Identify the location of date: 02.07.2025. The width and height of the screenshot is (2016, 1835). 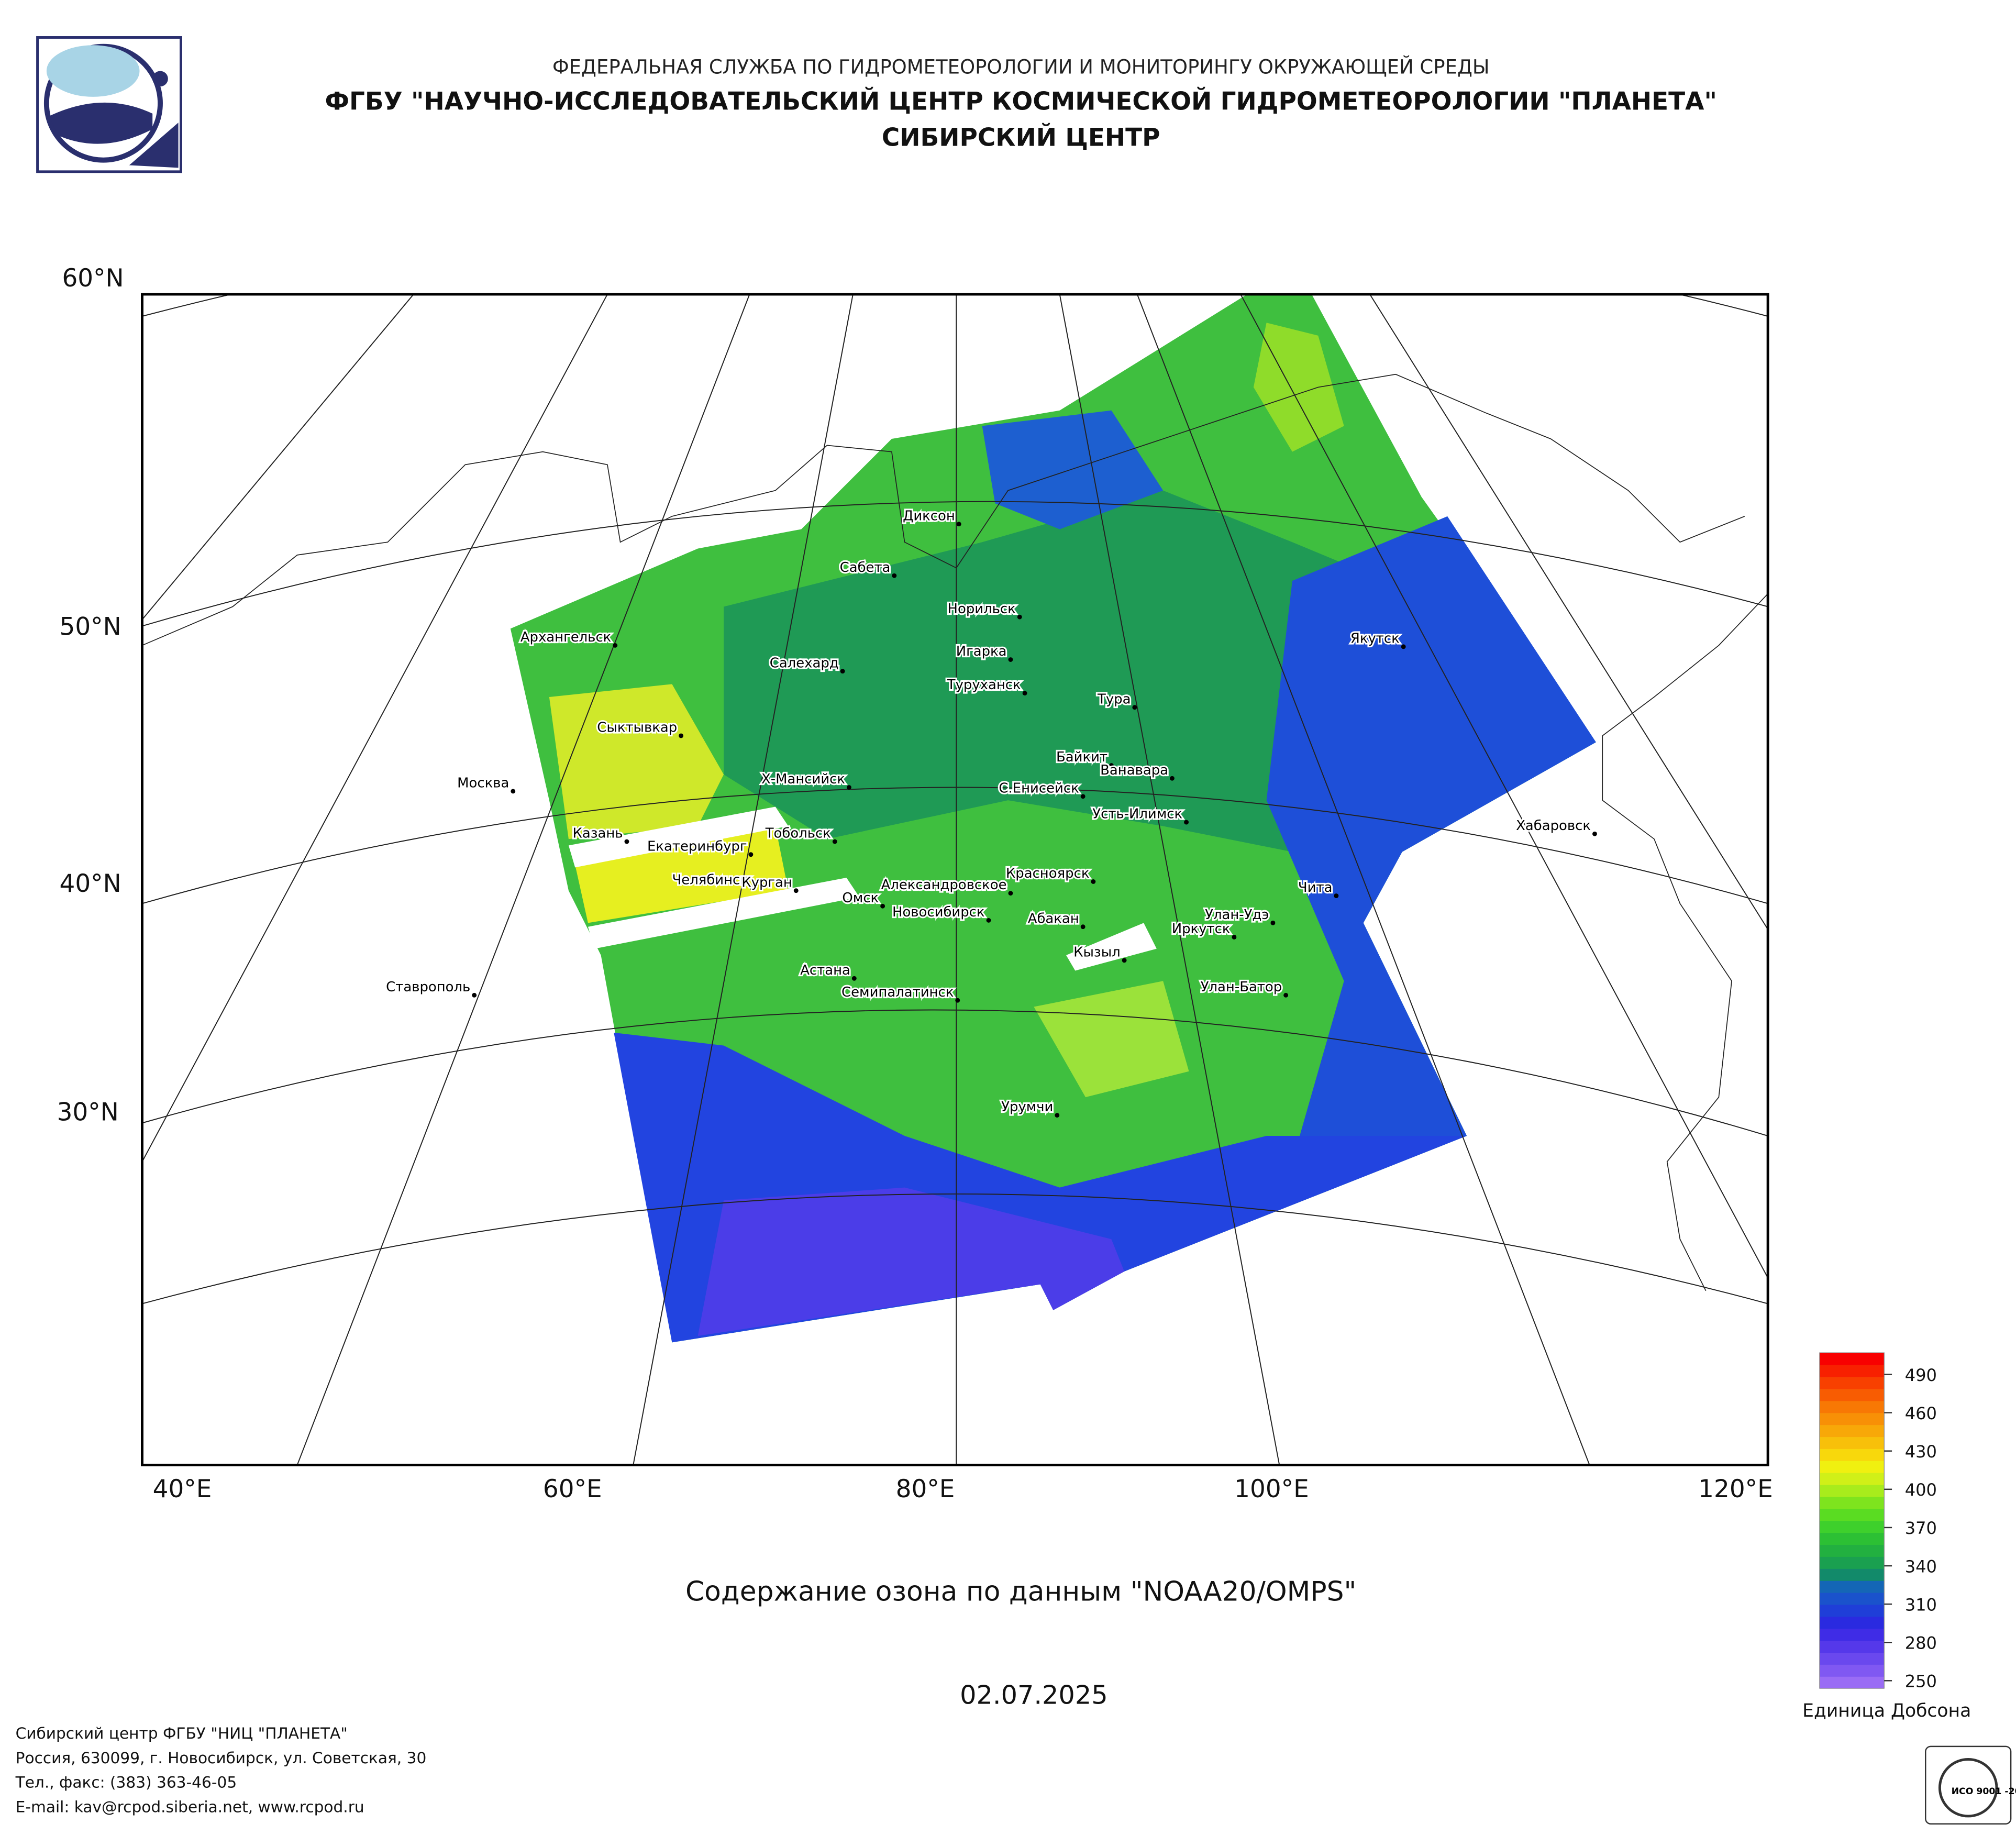
(1034, 1695).